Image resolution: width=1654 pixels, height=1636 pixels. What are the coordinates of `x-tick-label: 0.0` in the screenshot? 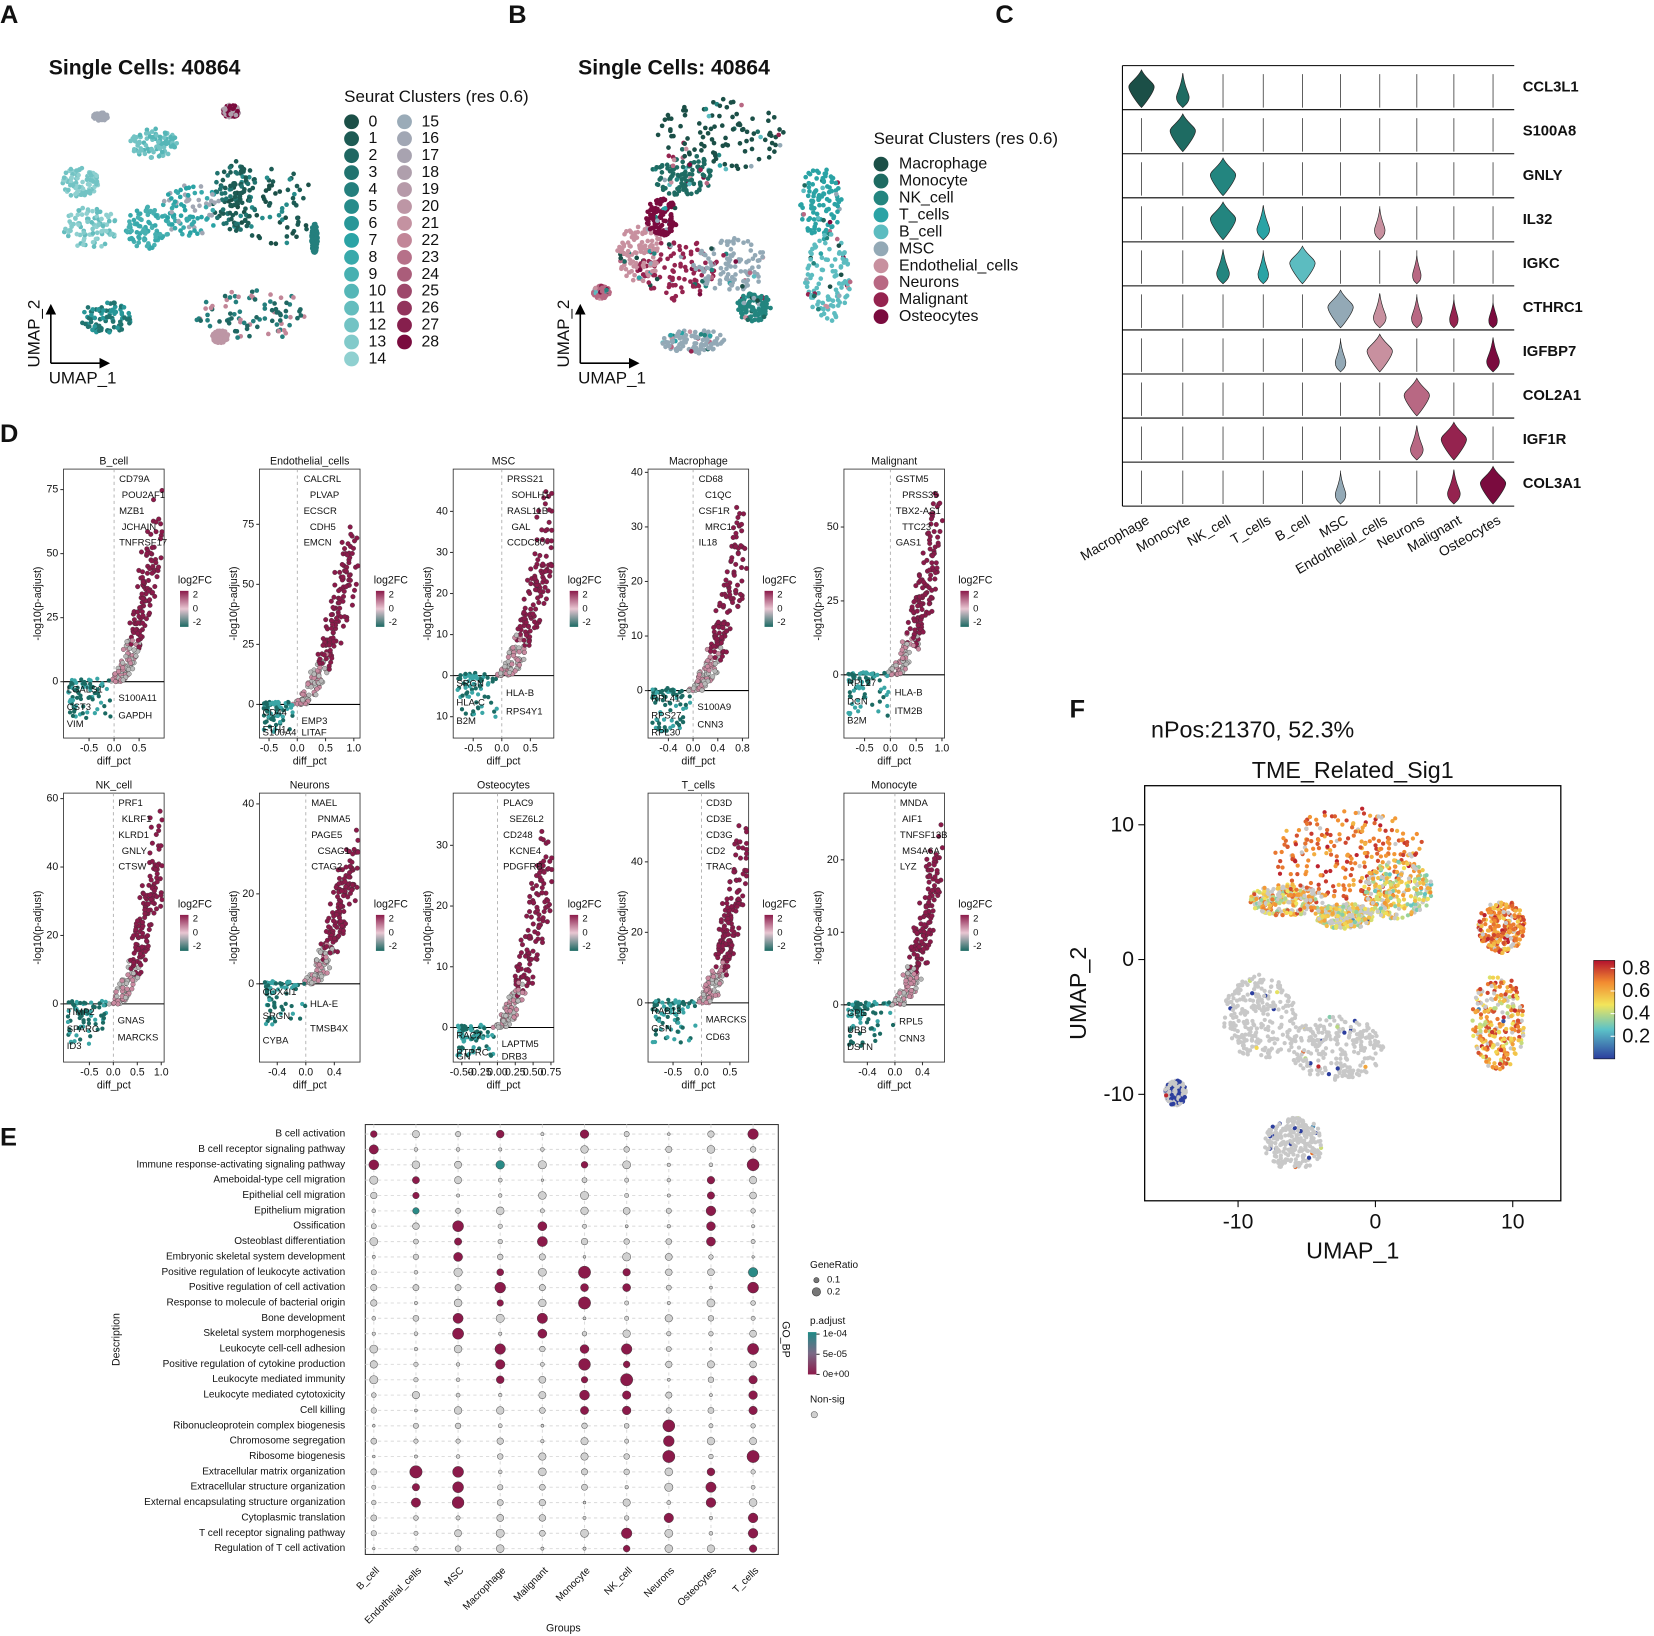 It's located at (693, 749).